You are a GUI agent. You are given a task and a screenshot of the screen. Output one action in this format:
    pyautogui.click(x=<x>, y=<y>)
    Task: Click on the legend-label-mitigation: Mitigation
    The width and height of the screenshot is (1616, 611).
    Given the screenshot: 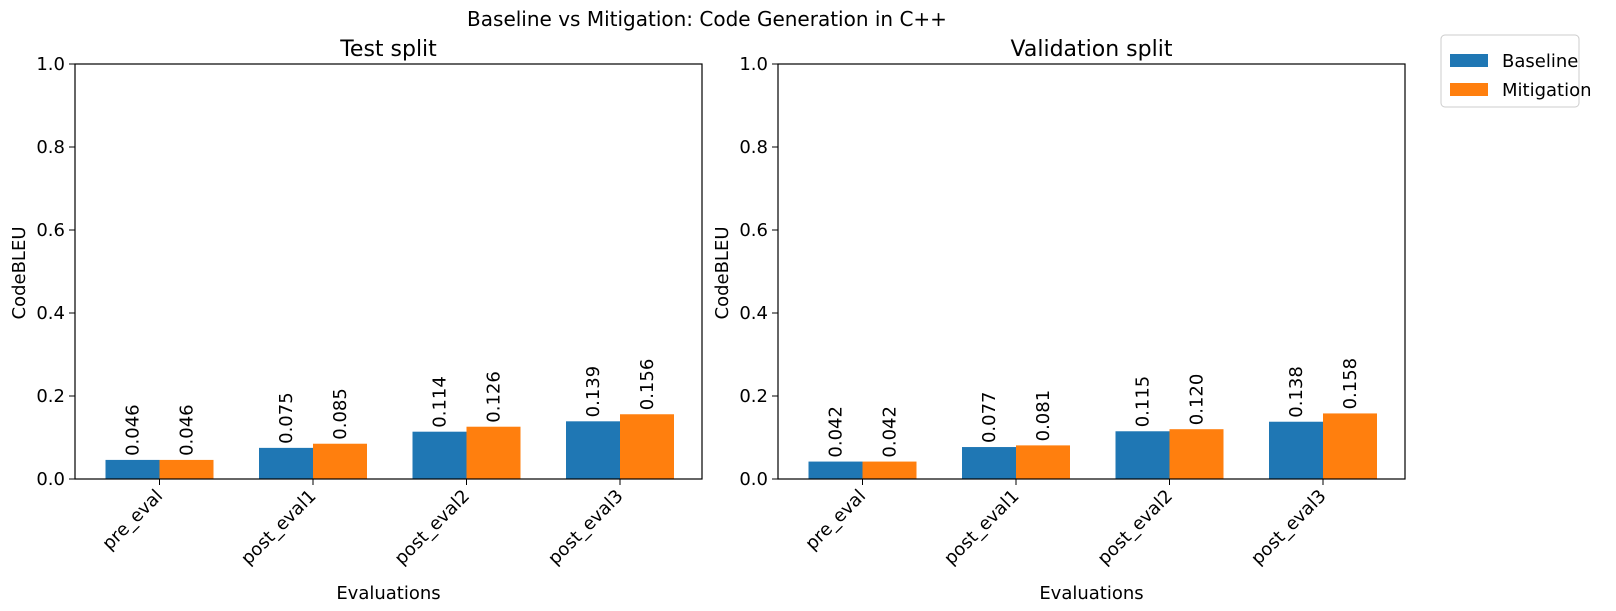 What is the action you would take?
    pyautogui.click(x=1547, y=90)
    